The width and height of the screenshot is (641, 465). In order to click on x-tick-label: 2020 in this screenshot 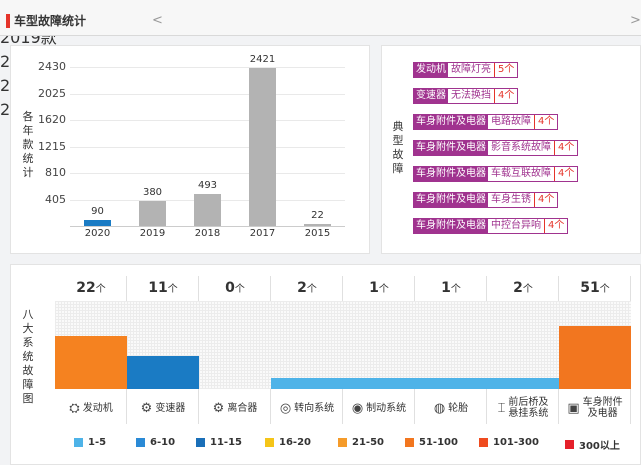, I will do `click(97, 233)`.